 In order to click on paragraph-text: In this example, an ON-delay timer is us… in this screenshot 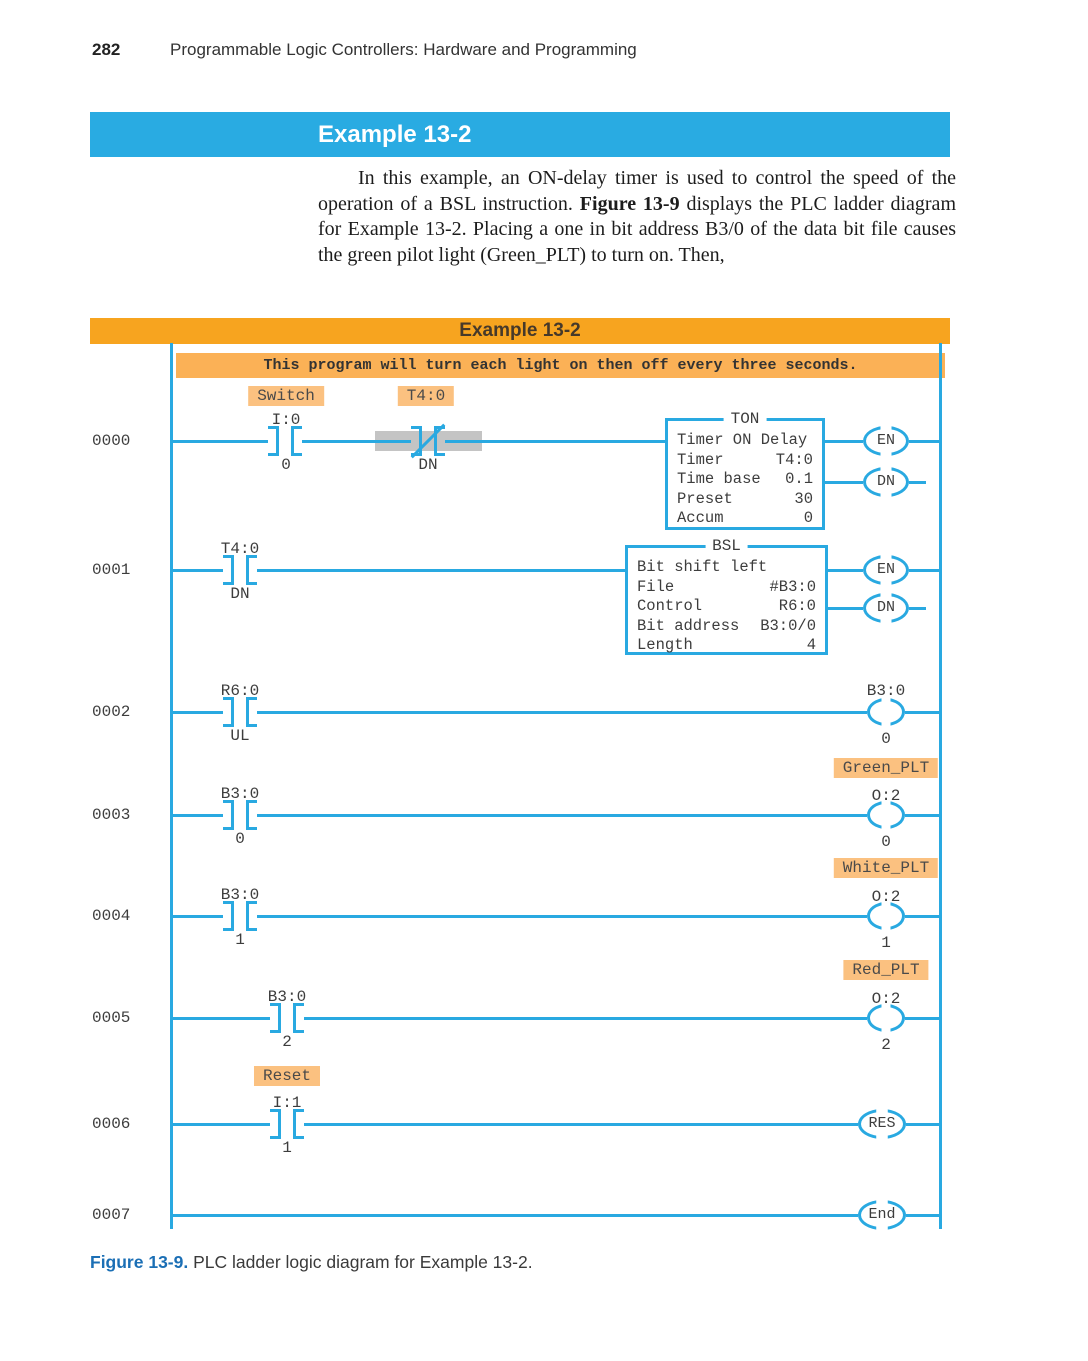, I will do `click(637, 191)`.